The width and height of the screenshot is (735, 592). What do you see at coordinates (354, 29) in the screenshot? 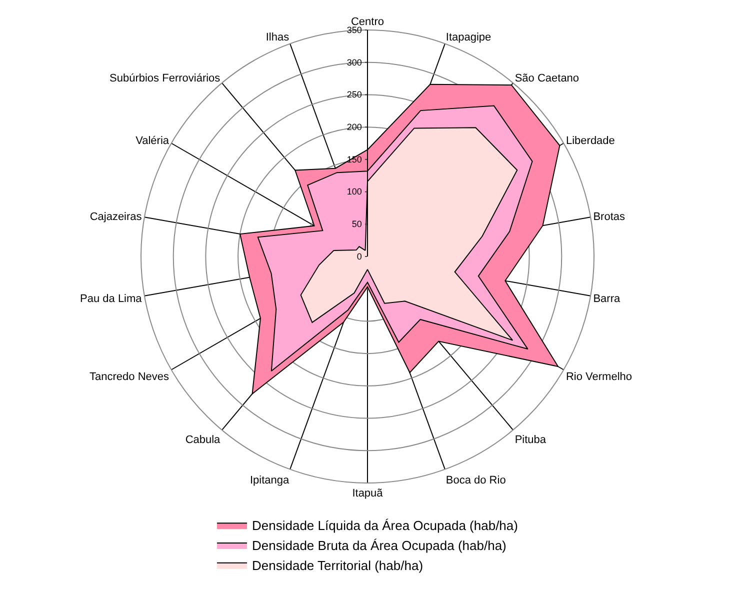
I see `y-tick-label: 350` at bounding box center [354, 29].